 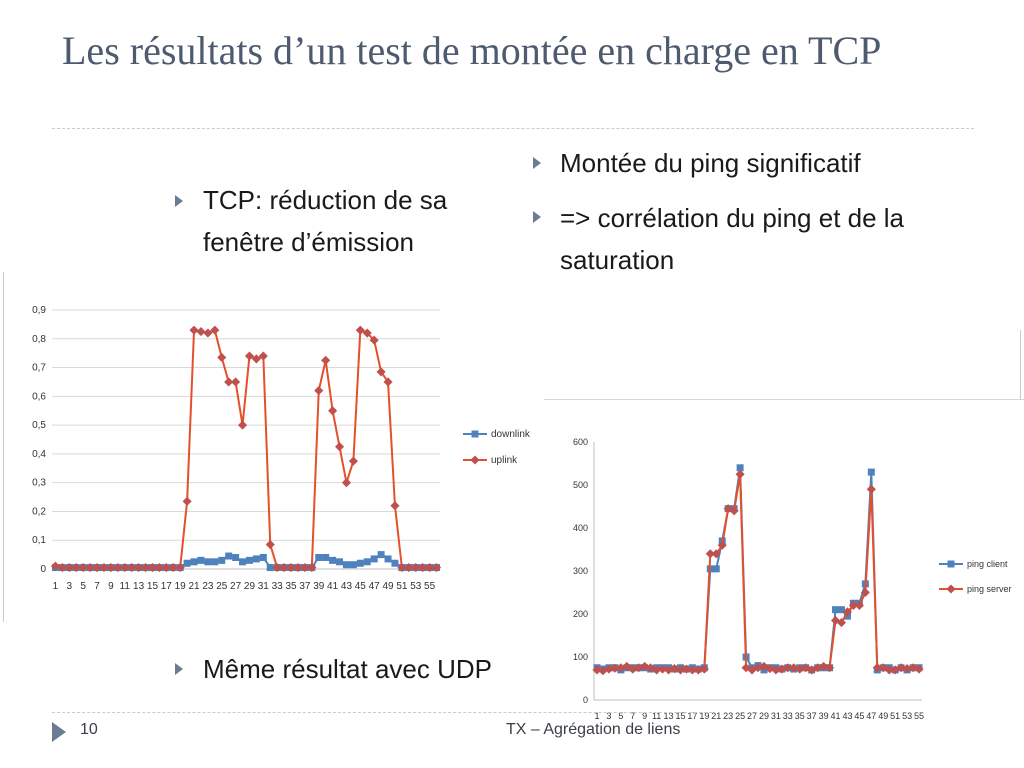 What do you see at coordinates (812, 716) in the screenshot?
I see `x-tick-label: 37` at bounding box center [812, 716].